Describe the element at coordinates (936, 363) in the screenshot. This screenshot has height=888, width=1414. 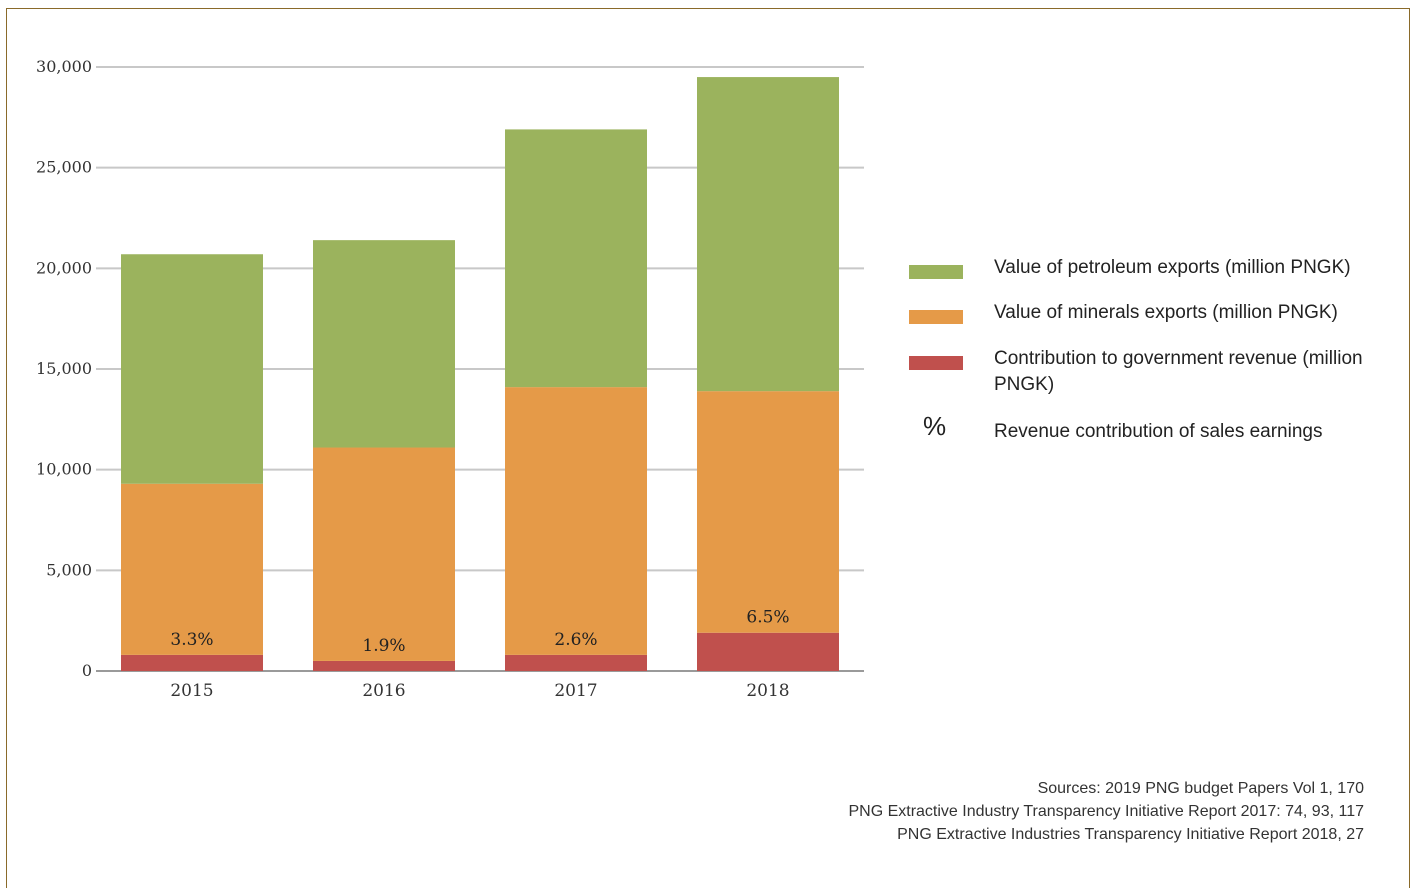
I see `legend-swatch-revenue` at that location.